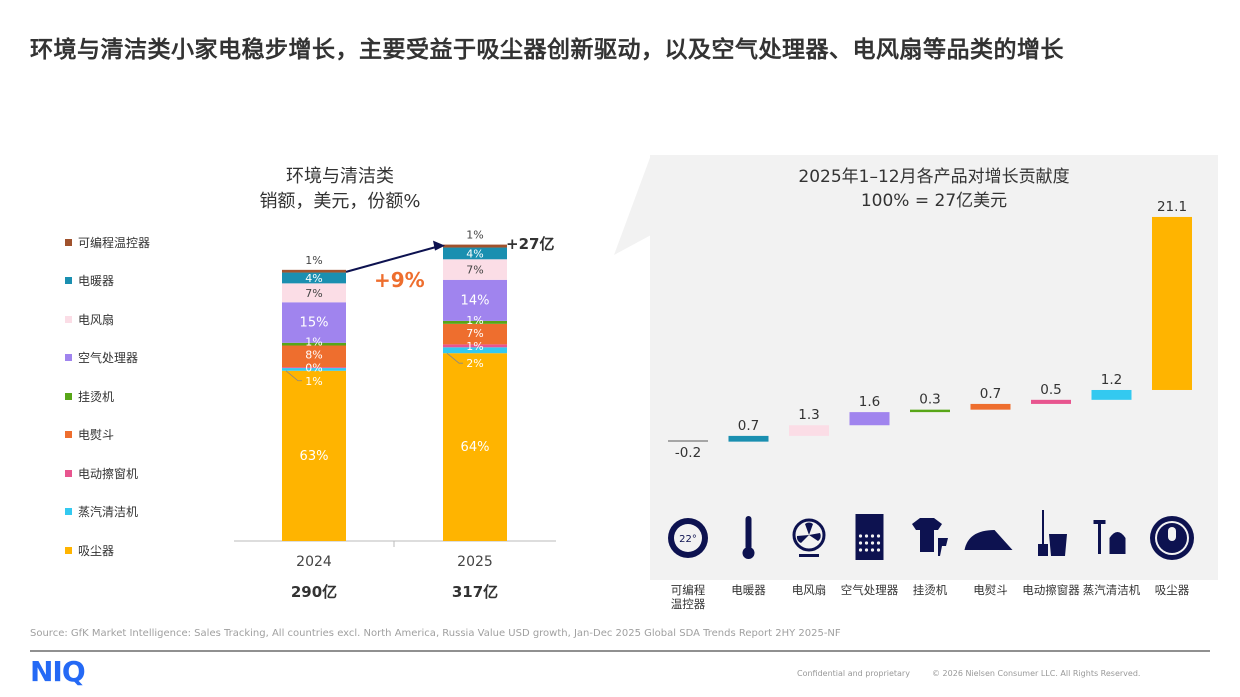 This screenshot has width=1240, height=697. What do you see at coordinates (1052, 533) in the screenshot?
I see `window-cleaner-icon` at bounding box center [1052, 533].